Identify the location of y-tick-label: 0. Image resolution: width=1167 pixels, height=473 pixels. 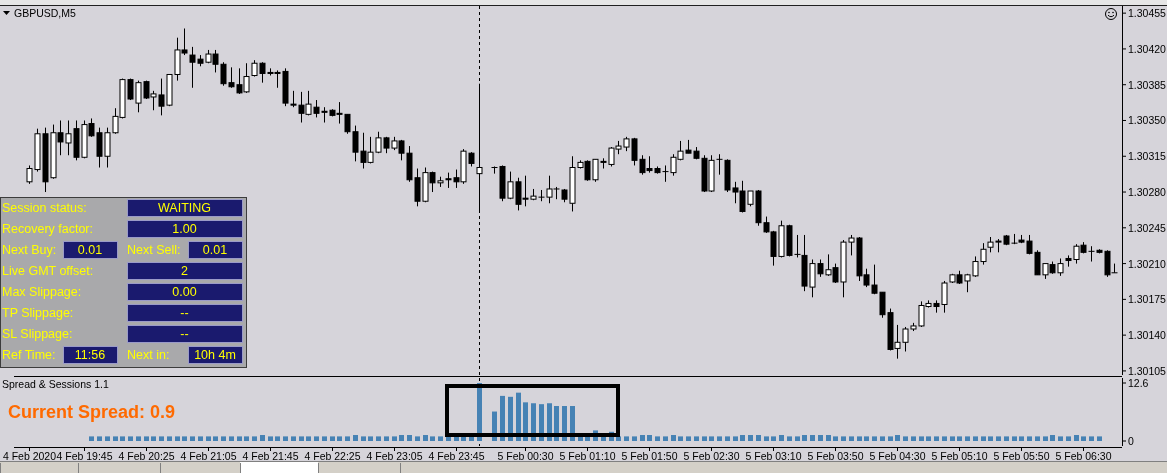
(1131, 441).